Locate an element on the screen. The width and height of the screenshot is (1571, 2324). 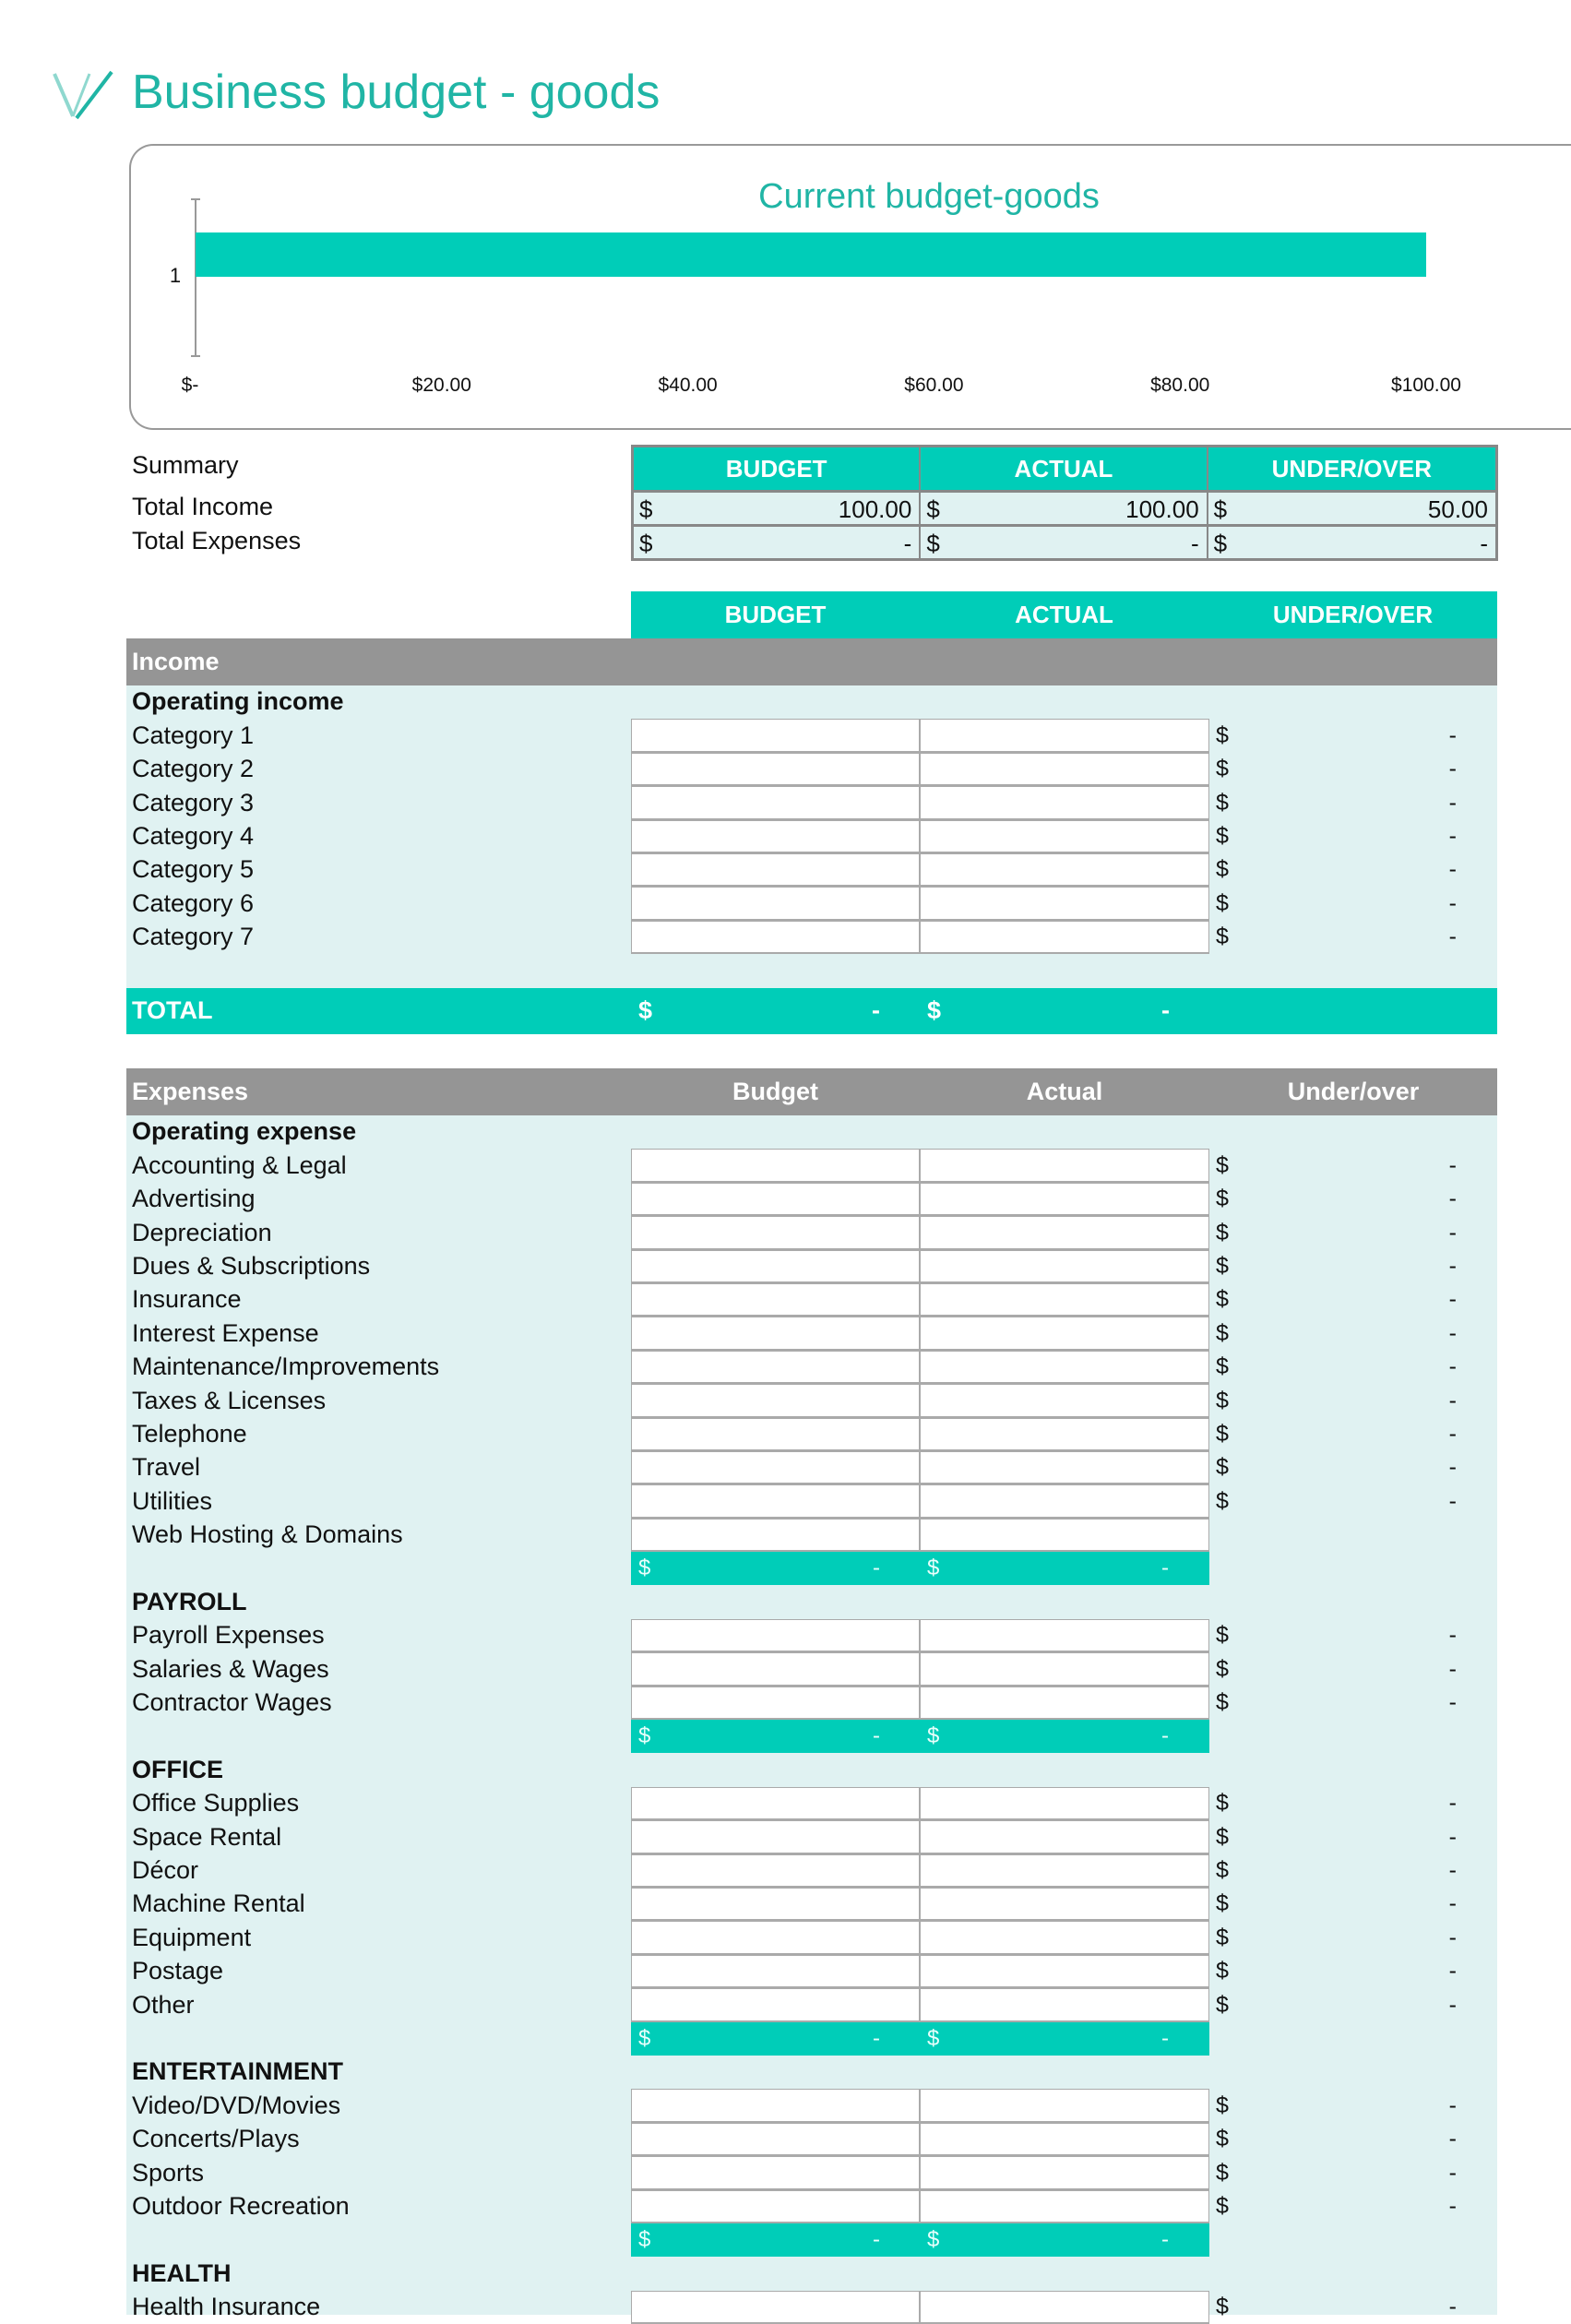
line-item-label: Insurance is located at coordinates (187, 1299).